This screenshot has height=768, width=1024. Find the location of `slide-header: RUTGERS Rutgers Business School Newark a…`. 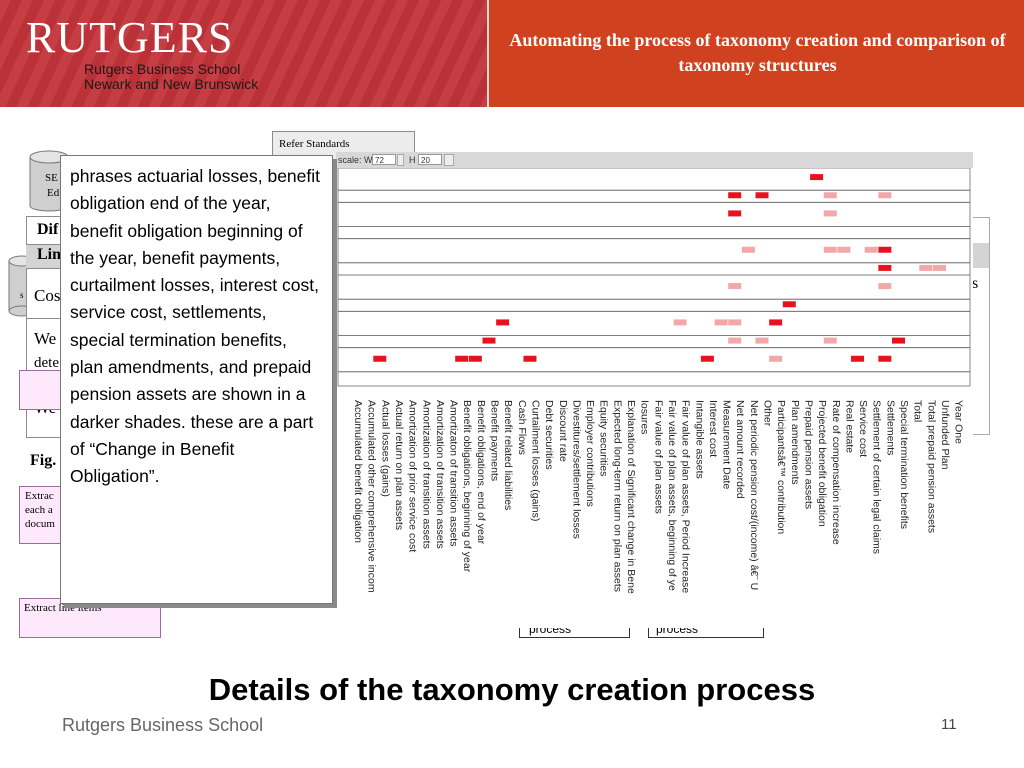

slide-header: RUTGERS Rutgers Business School Newark a… is located at coordinates (512, 53).